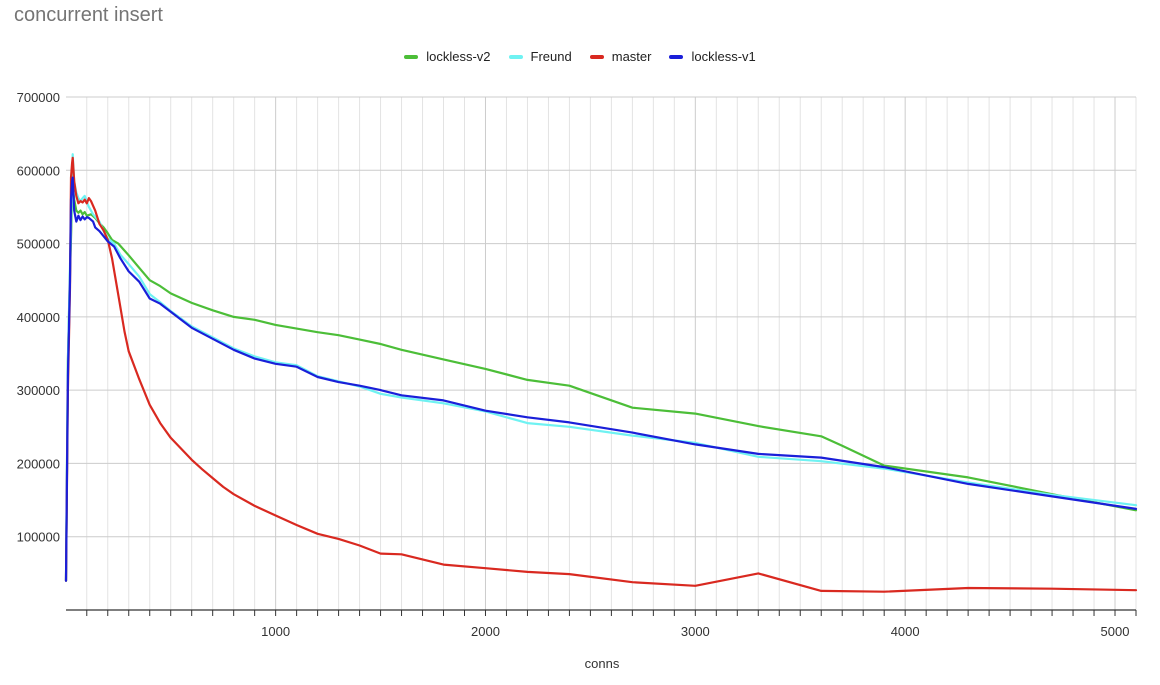 The image size is (1160, 685). Describe the element at coordinates (631, 56) in the screenshot. I see `legend-label: master` at that location.